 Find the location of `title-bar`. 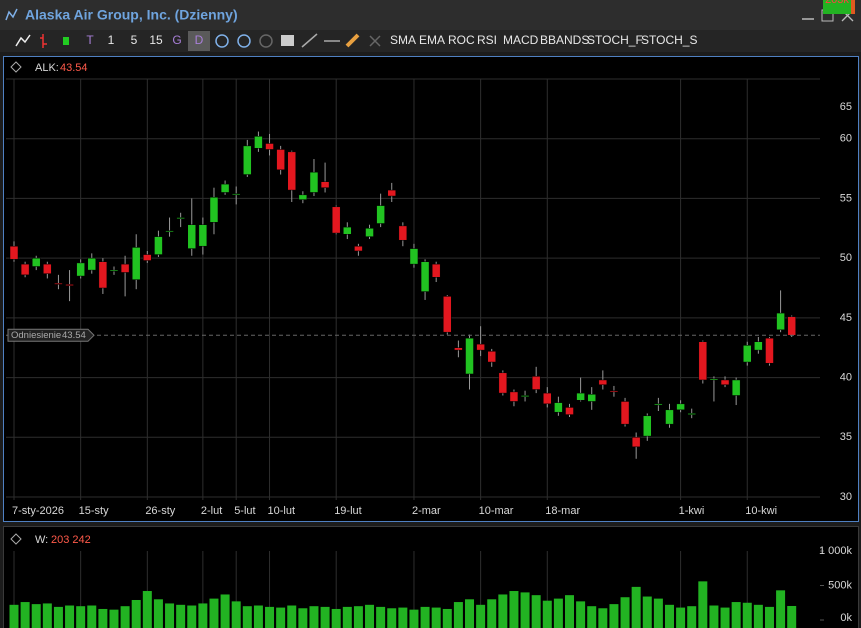

title-bar is located at coordinates (430, 15).